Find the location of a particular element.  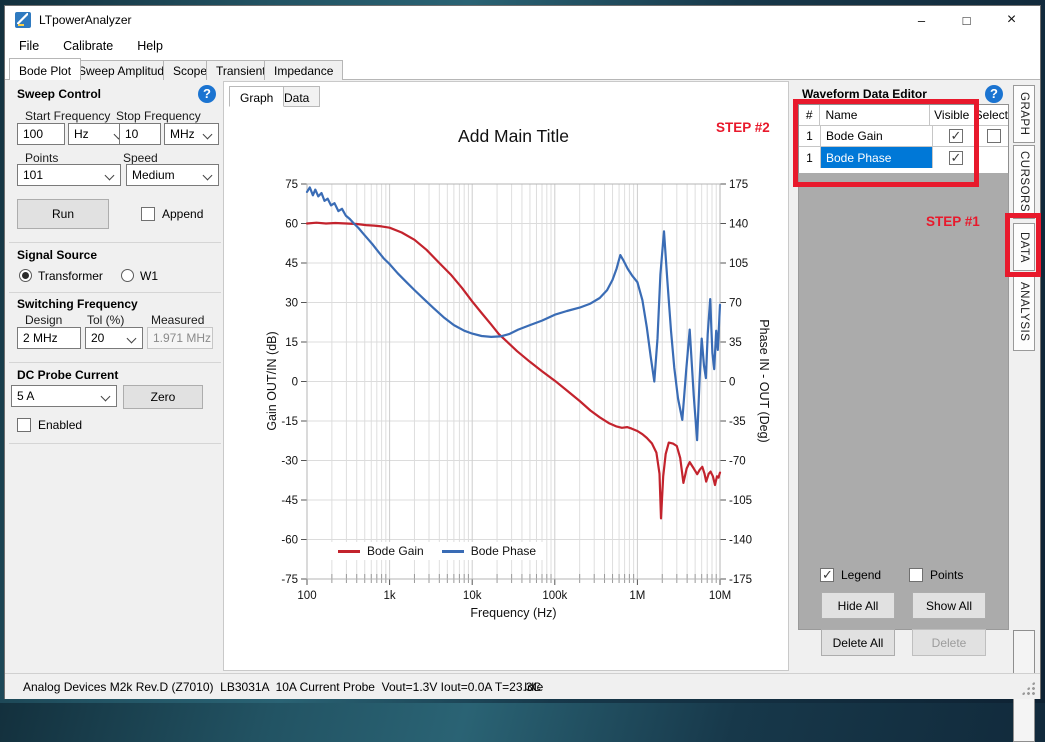

svg-text: 10k is located at coordinates (472, 596).